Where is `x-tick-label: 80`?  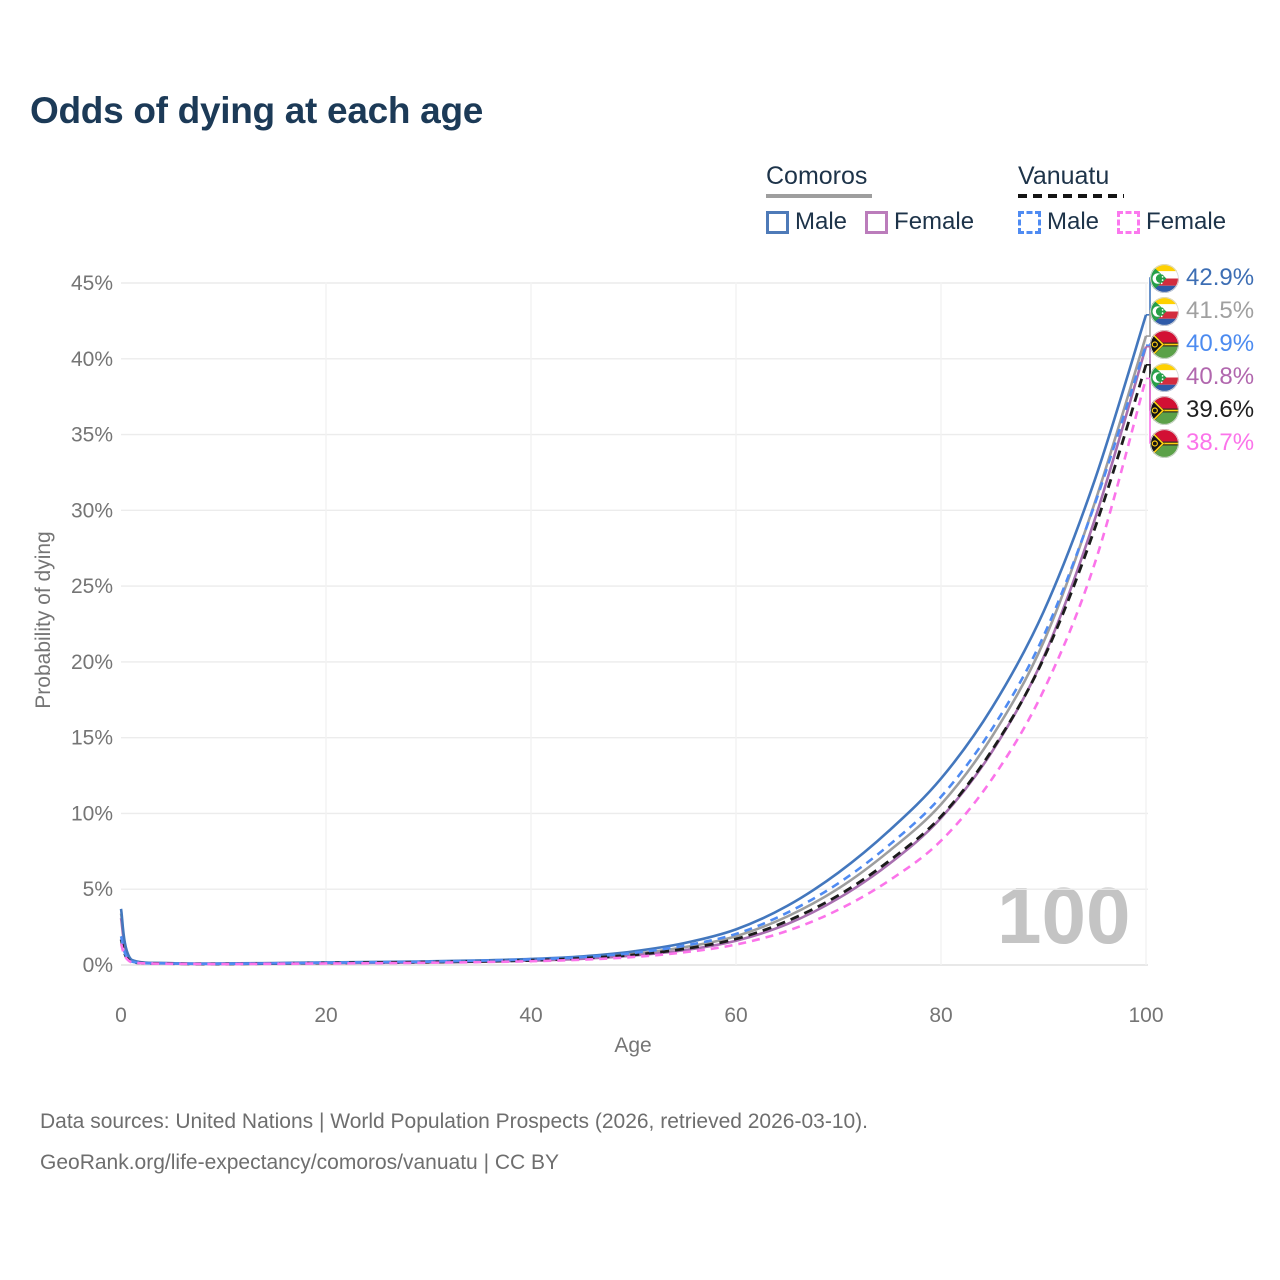 x-tick-label: 80 is located at coordinates (940, 1015).